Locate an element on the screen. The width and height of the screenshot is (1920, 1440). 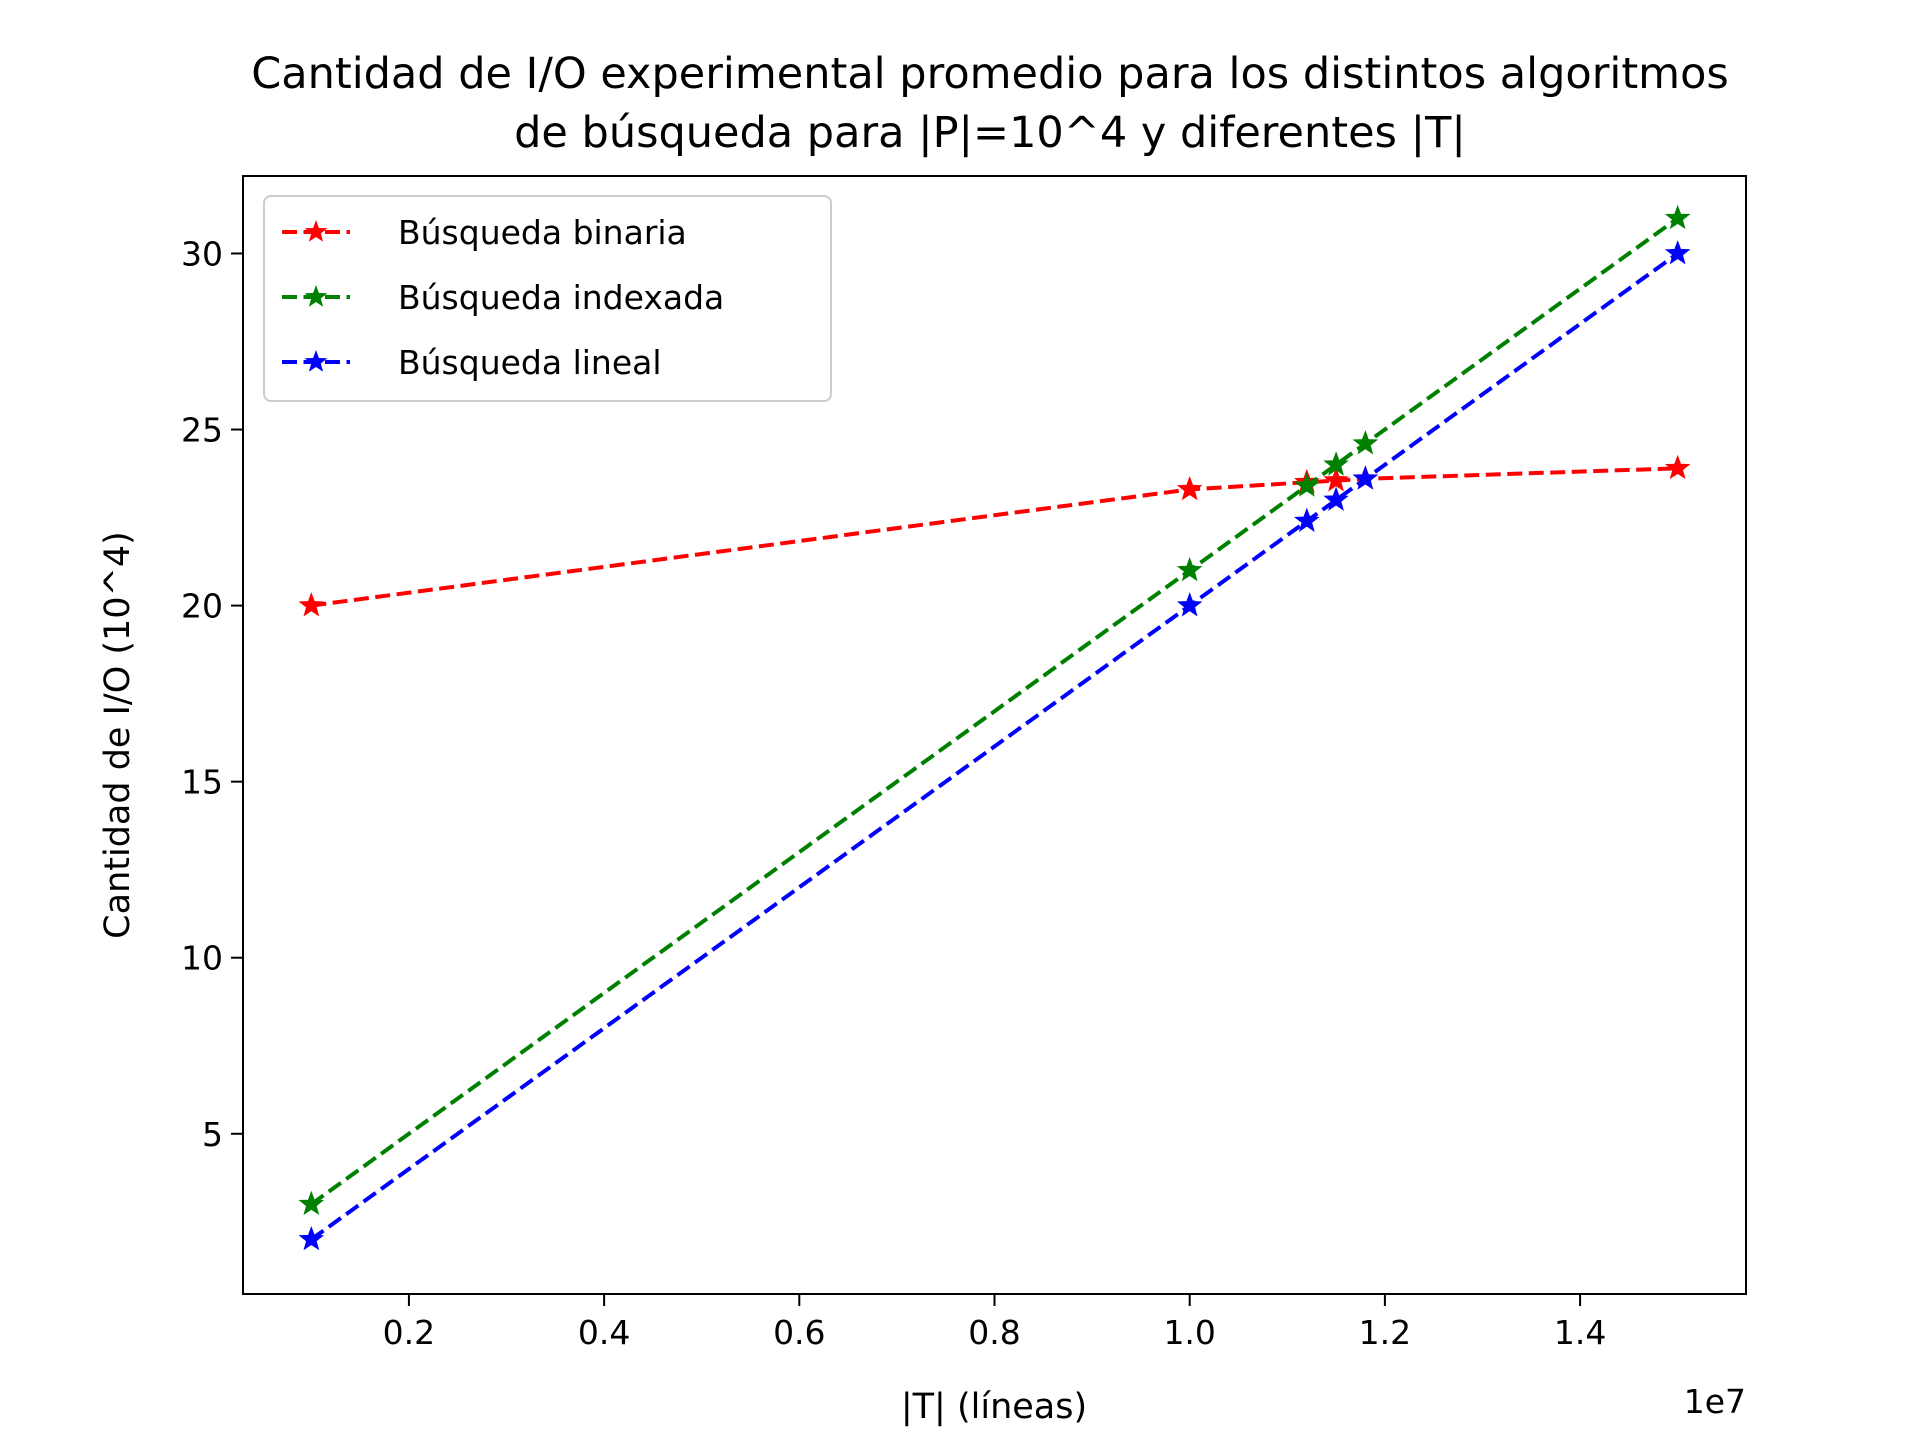
y-tick-label: 20 is located at coordinates (202, 606).